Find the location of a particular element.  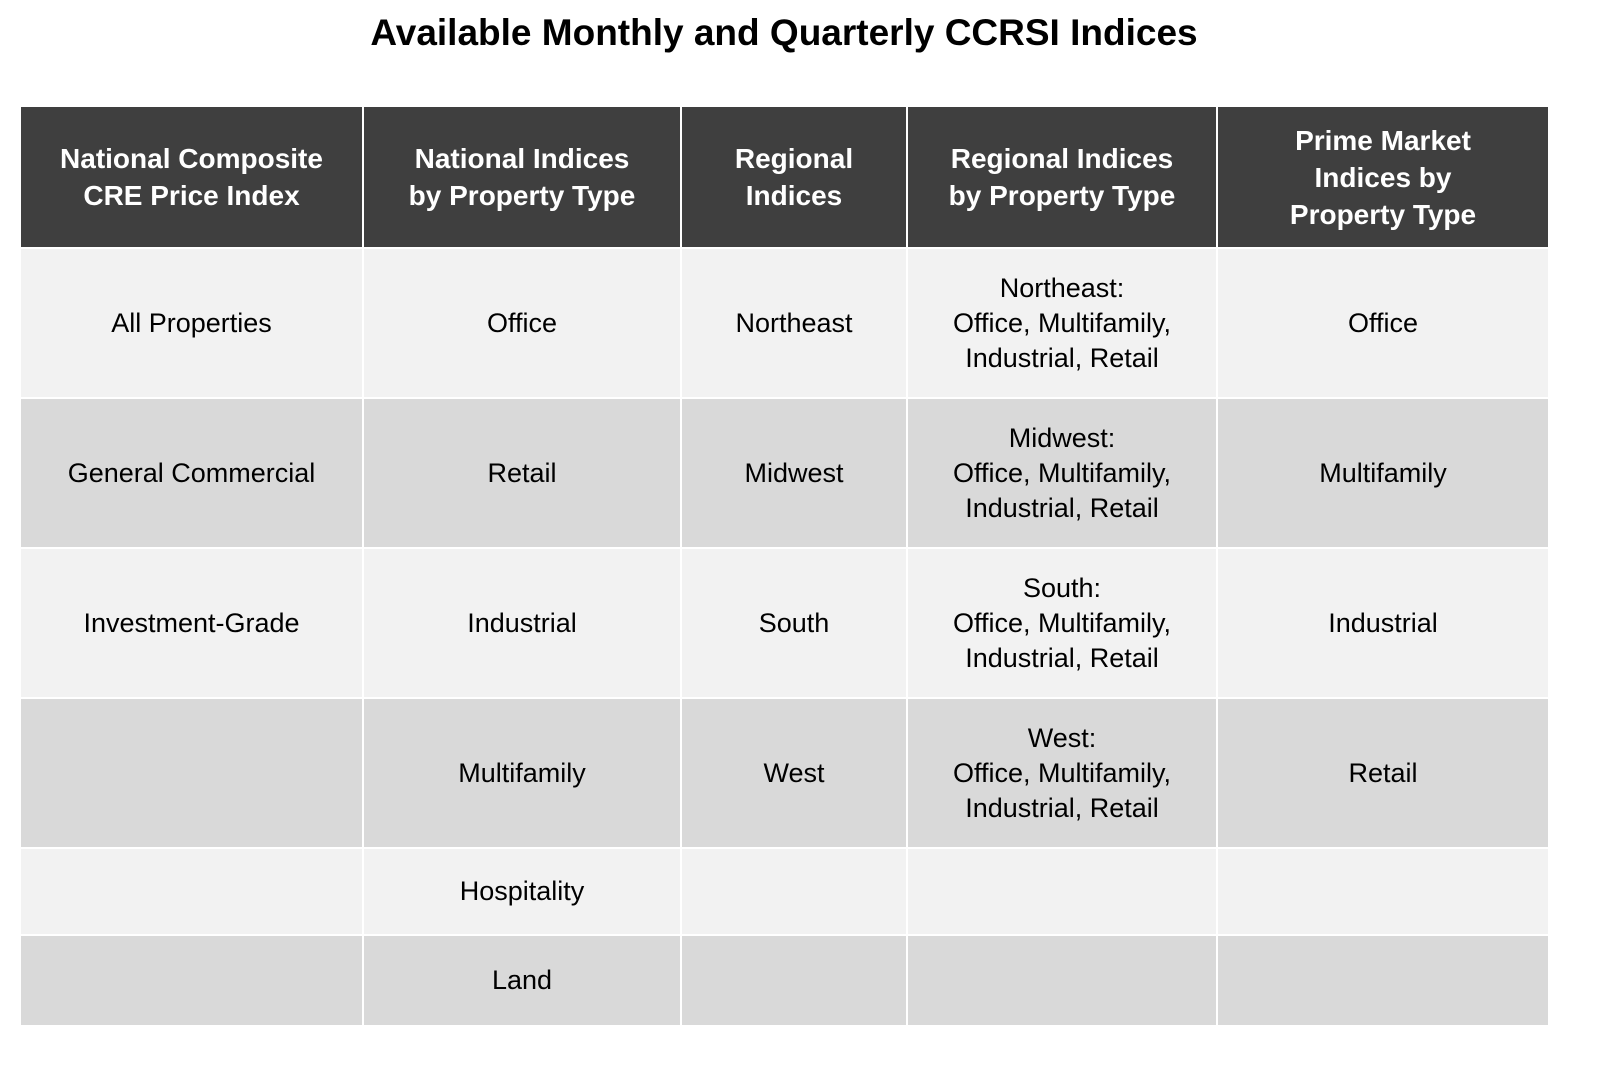

table-cell-prime-market: Multifamily is located at coordinates (1383, 473).